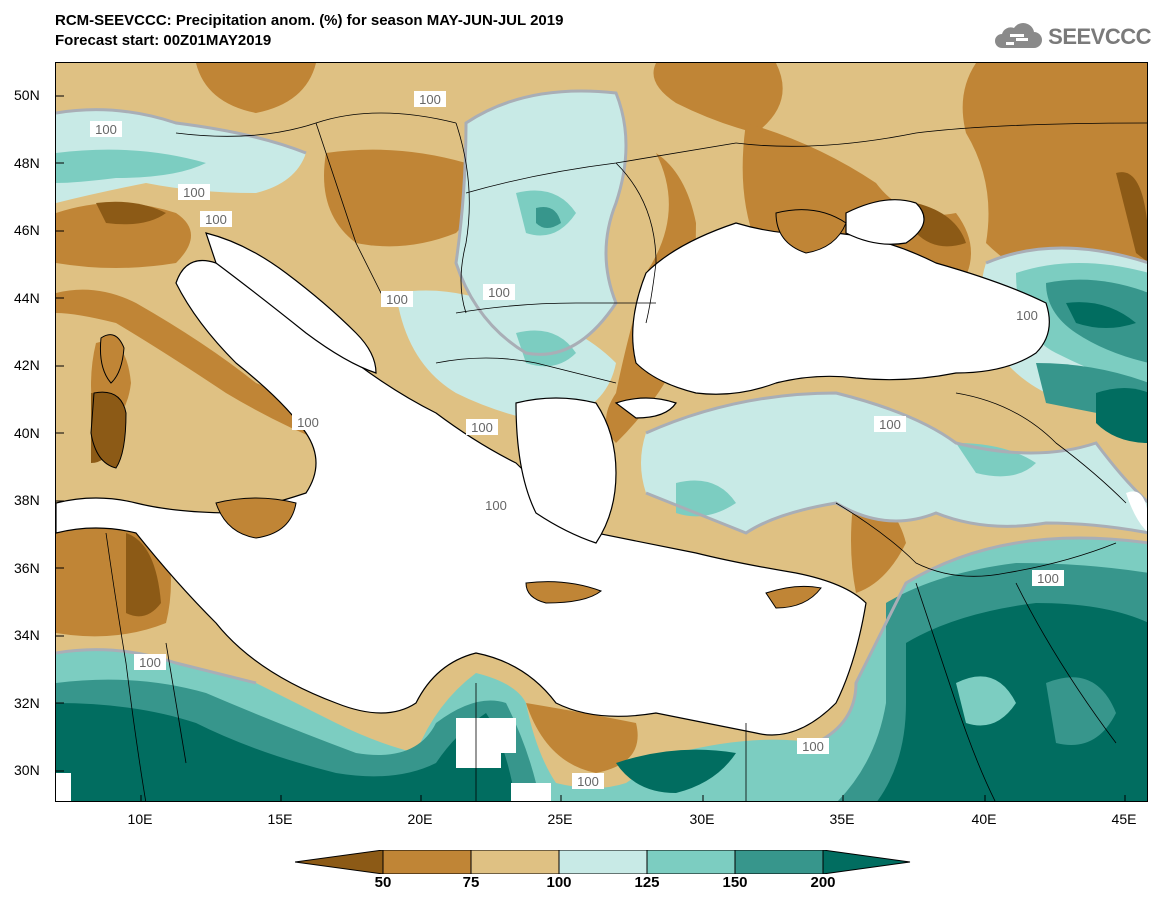  What do you see at coordinates (63, 787) in the screenshot?
I see `edge-block` at bounding box center [63, 787].